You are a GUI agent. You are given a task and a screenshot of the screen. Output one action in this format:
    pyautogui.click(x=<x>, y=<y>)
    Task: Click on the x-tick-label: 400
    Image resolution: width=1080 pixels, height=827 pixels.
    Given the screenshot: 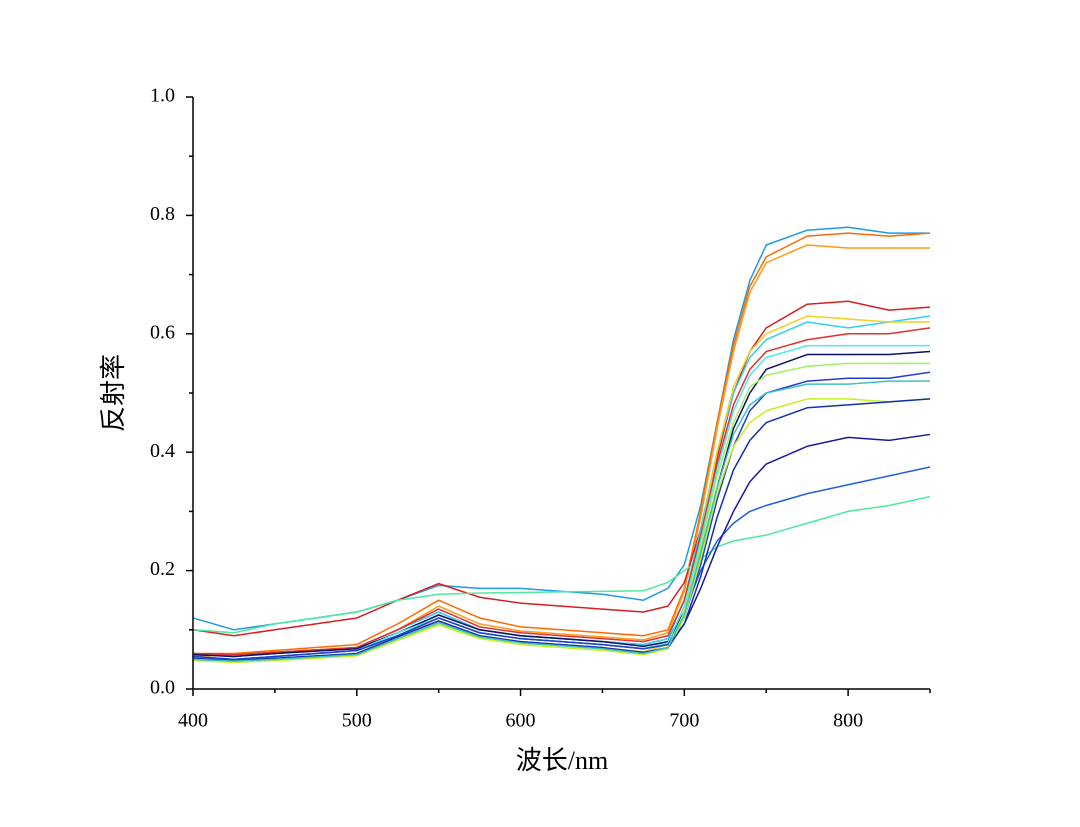 What is the action you would take?
    pyautogui.click(x=193, y=721)
    